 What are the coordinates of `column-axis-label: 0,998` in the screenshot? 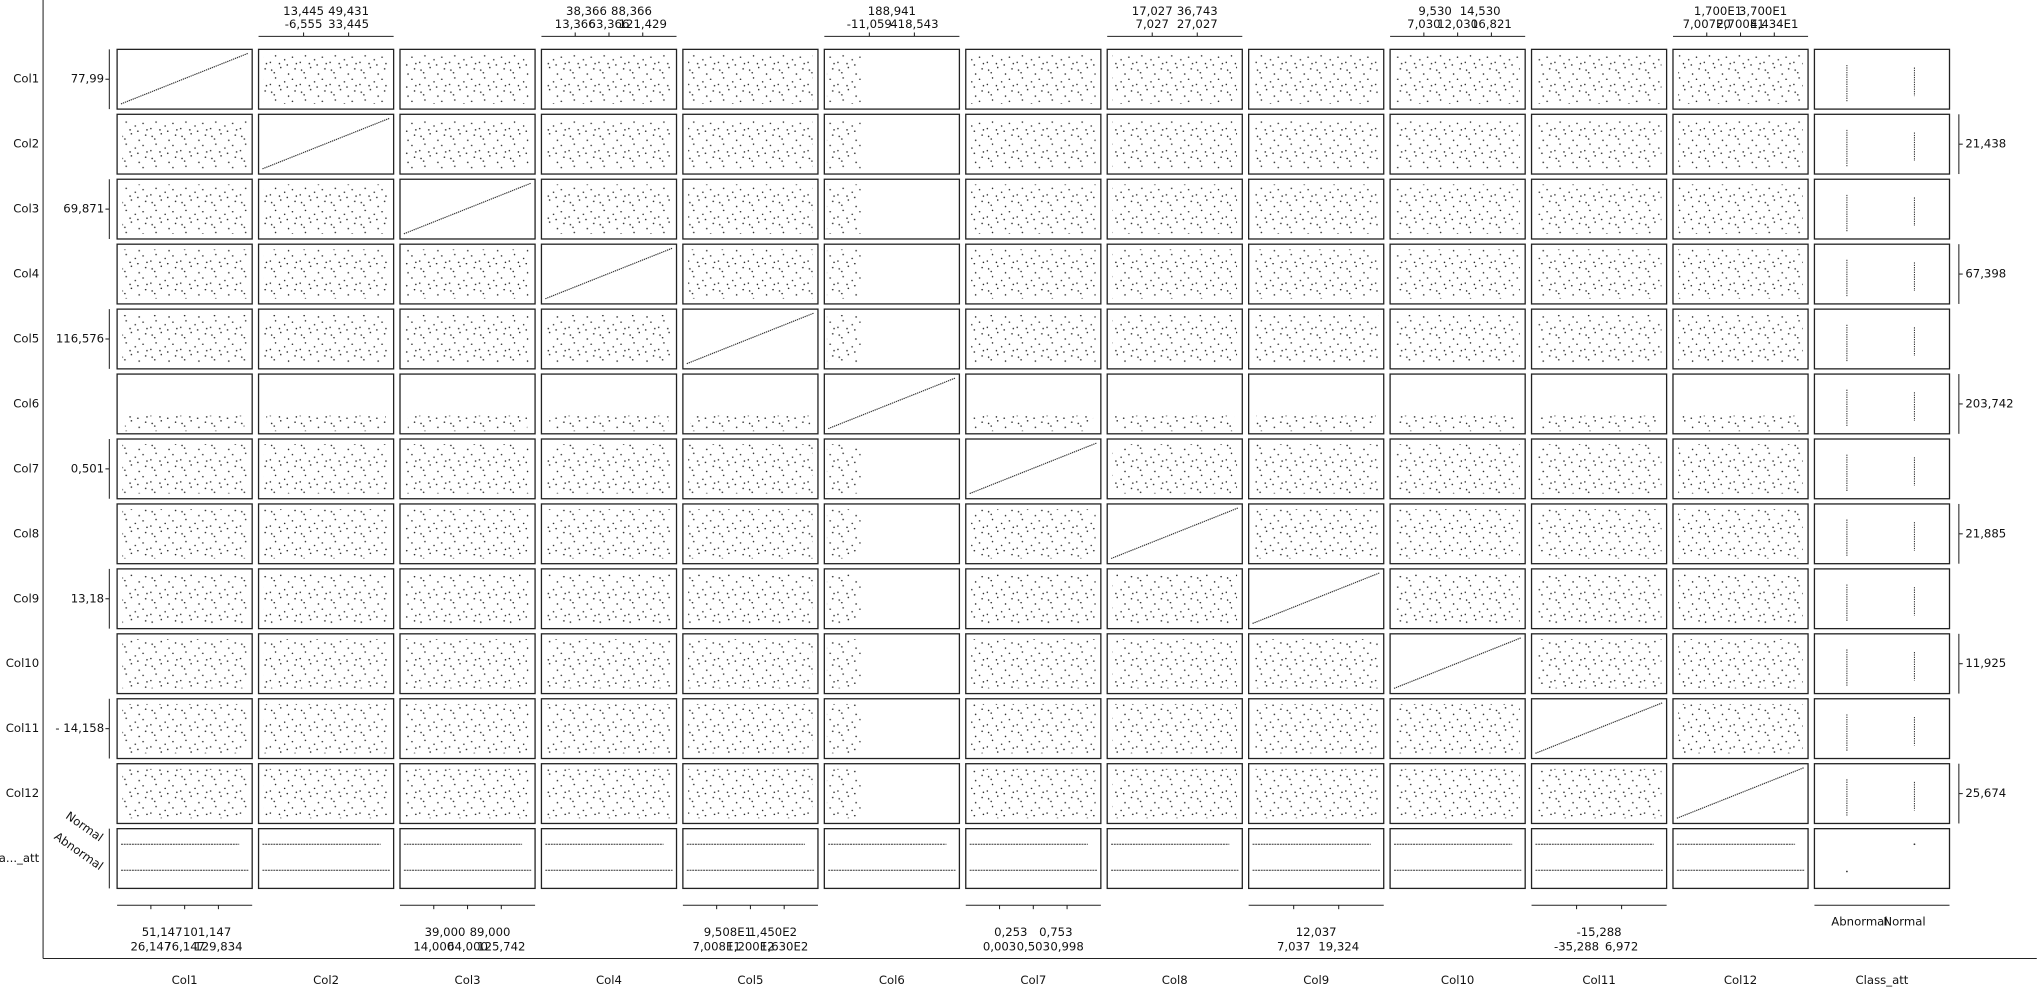 It's located at (1066, 946).